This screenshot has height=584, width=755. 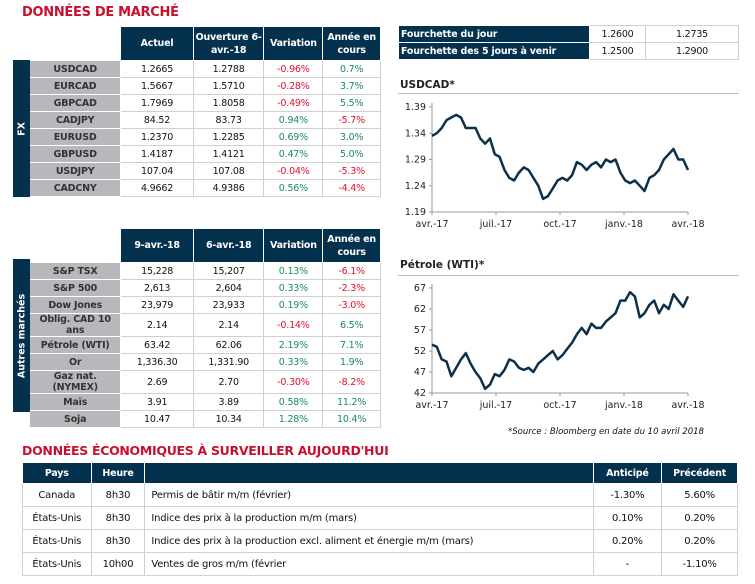 What do you see at coordinates (76, 171) in the screenshot?
I see `row-label: USDJPY` at bounding box center [76, 171].